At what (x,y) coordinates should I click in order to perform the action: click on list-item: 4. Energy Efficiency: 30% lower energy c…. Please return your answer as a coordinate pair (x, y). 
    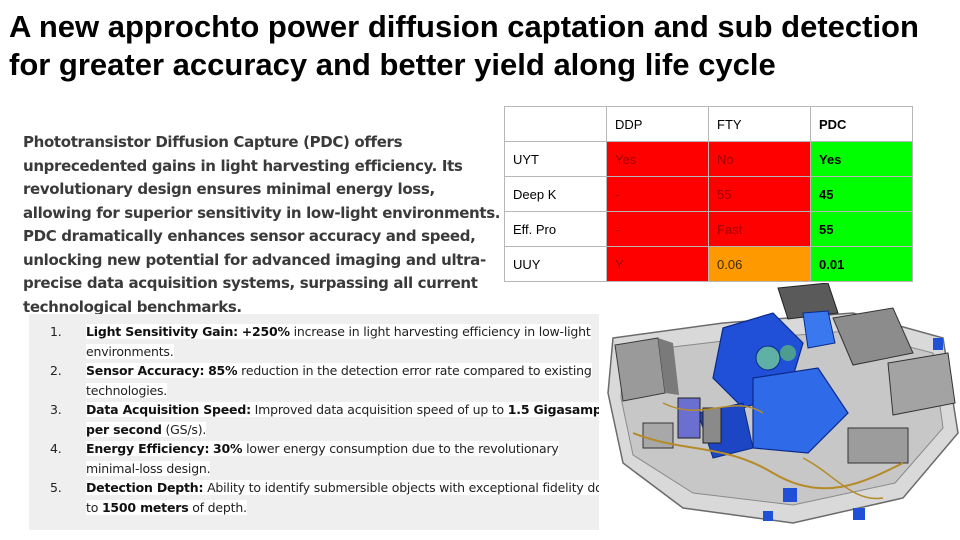
    Looking at the image, I should click on (314, 458).